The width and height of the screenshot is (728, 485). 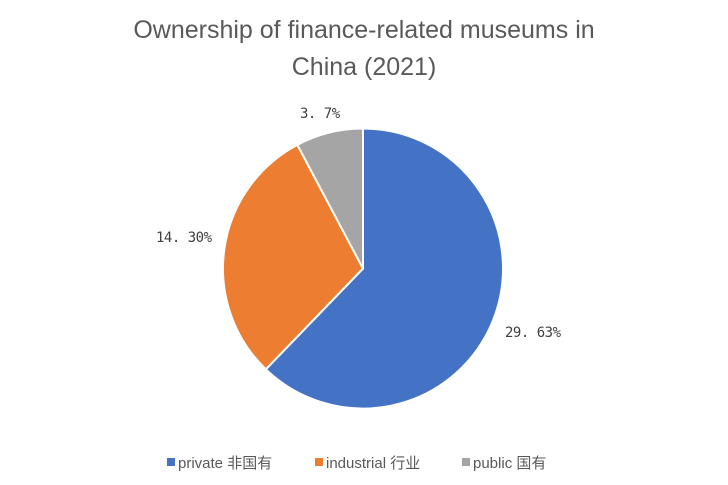 I want to click on legend-label-industrial: industrial 行业, so click(x=373, y=463).